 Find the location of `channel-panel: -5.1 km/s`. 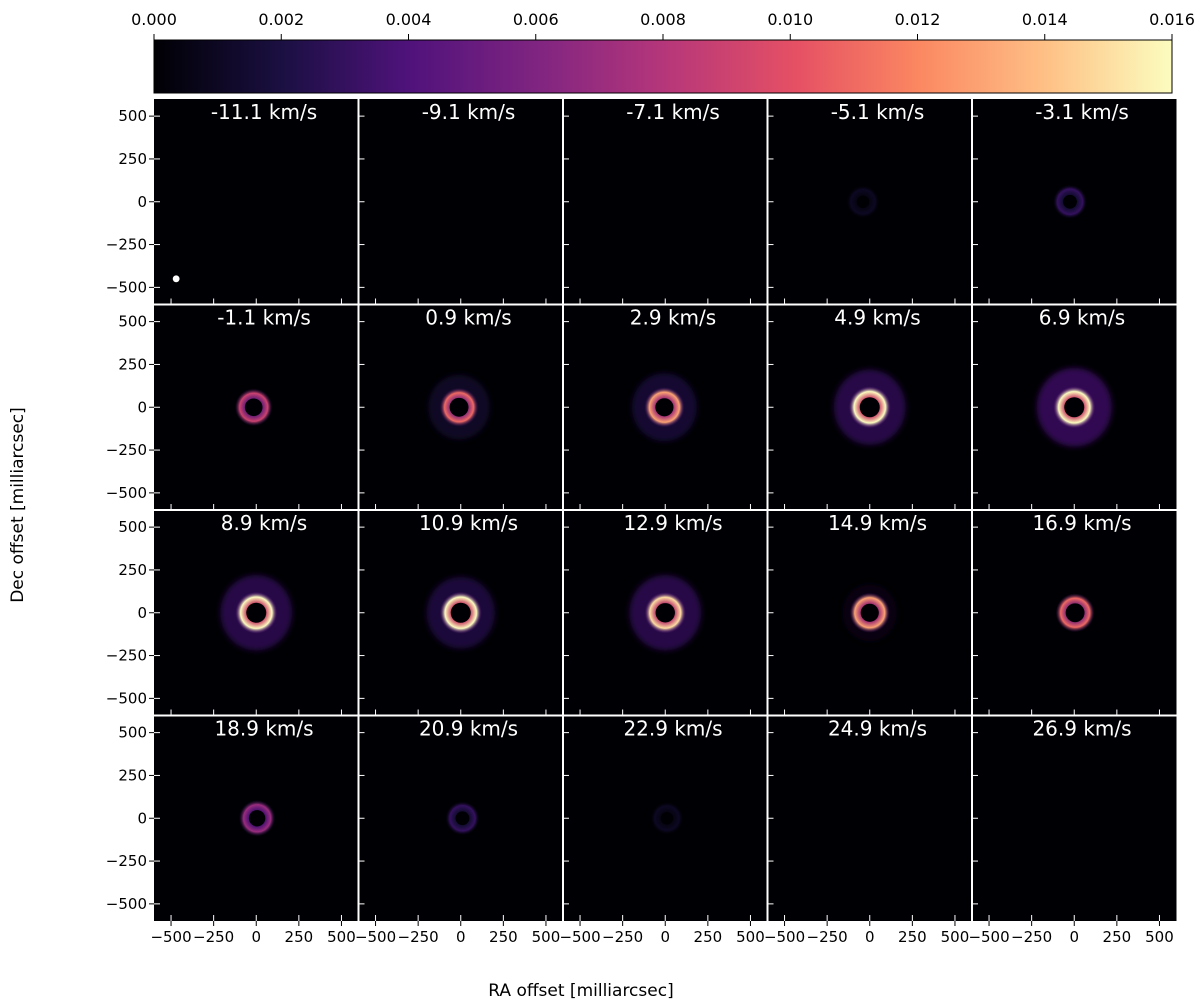

channel-panel: -5.1 km/s is located at coordinates (869, 202).